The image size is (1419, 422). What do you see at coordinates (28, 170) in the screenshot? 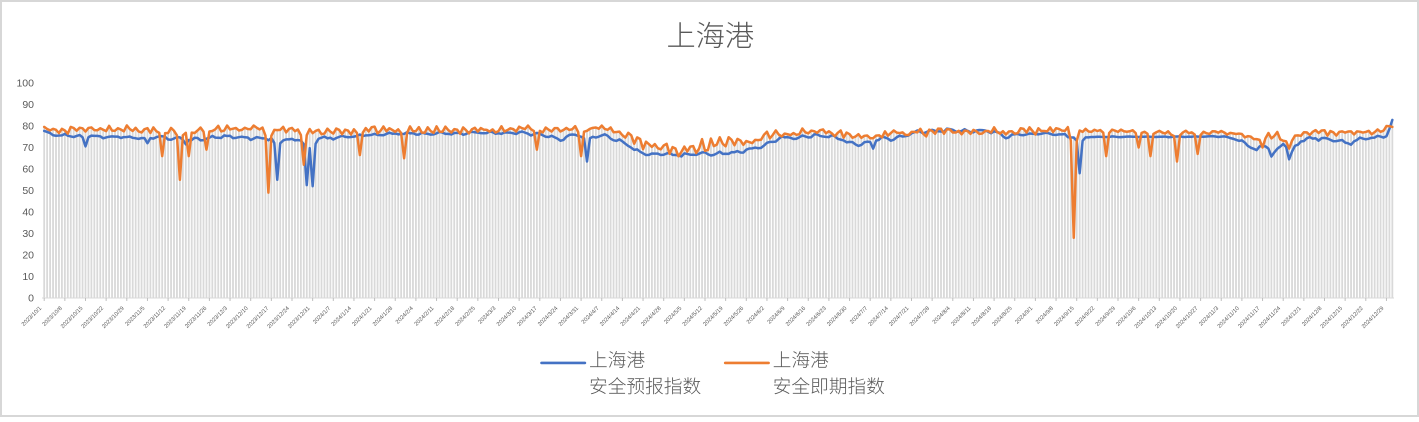
I see `svg-text: 60` at bounding box center [28, 170].